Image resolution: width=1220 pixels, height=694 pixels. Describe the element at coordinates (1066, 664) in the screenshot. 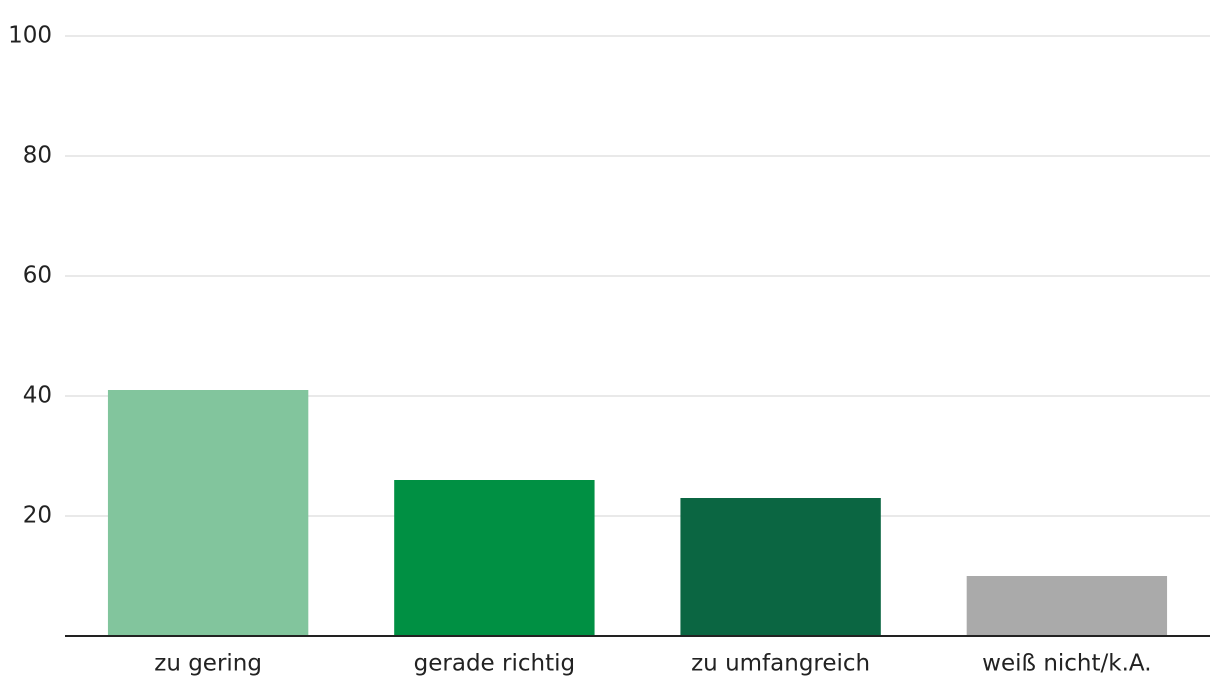

I see `x-tick-label: weiß nicht/k.A.` at that location.